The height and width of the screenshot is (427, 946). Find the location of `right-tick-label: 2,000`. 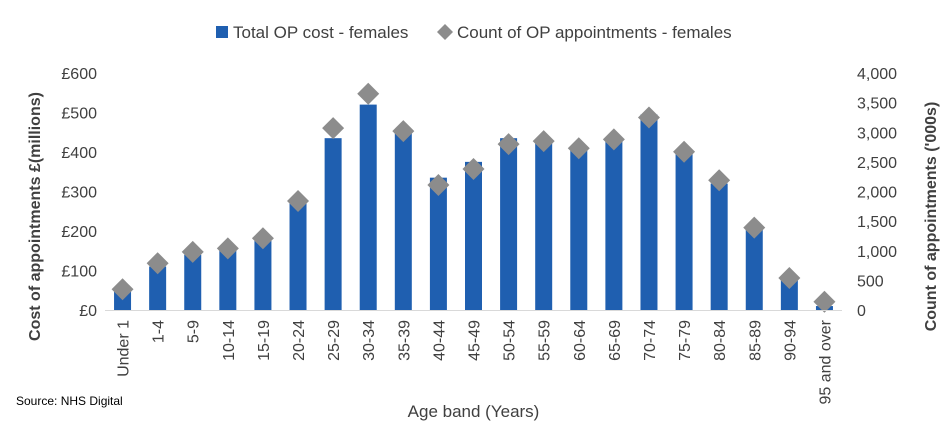

right-tick-label: 2,000 is located at coordinates (877, 193).